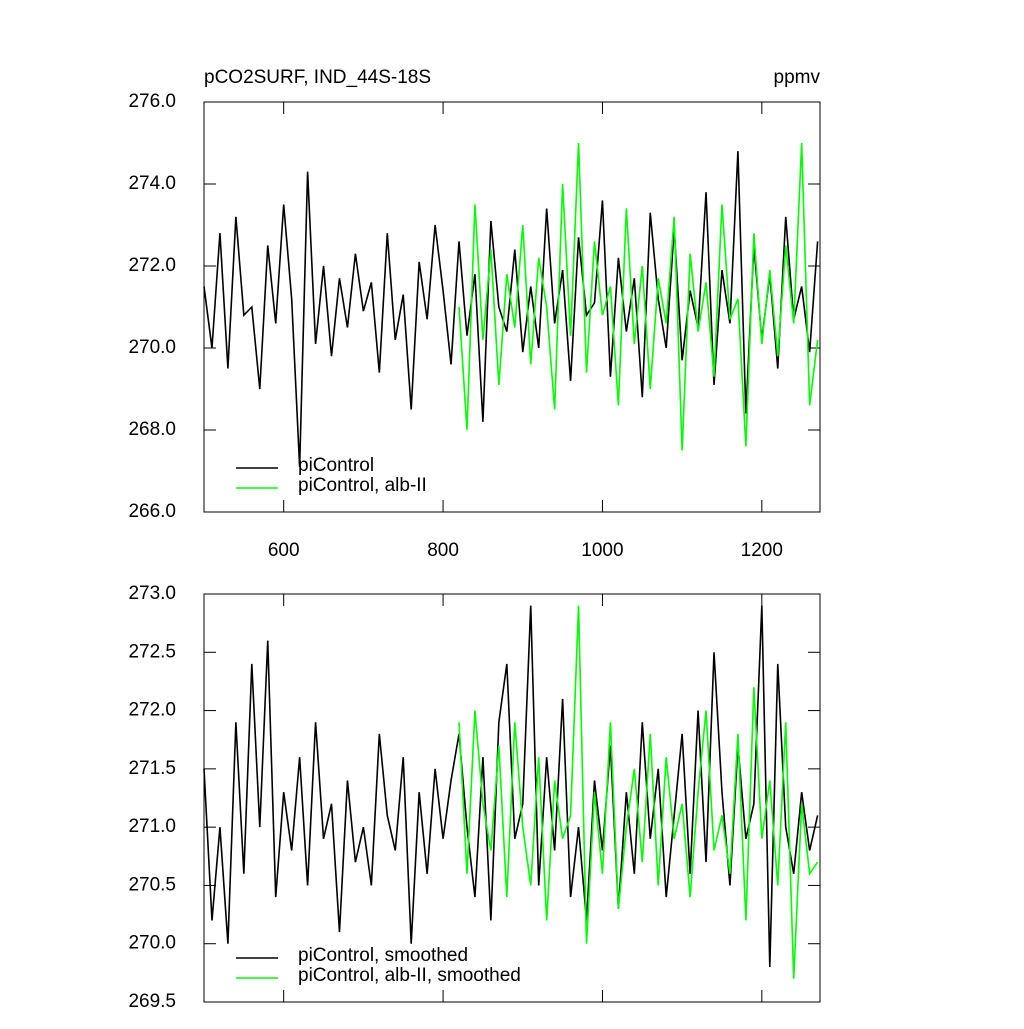  I want to click on legend-label: piControl, so click(336, 465).